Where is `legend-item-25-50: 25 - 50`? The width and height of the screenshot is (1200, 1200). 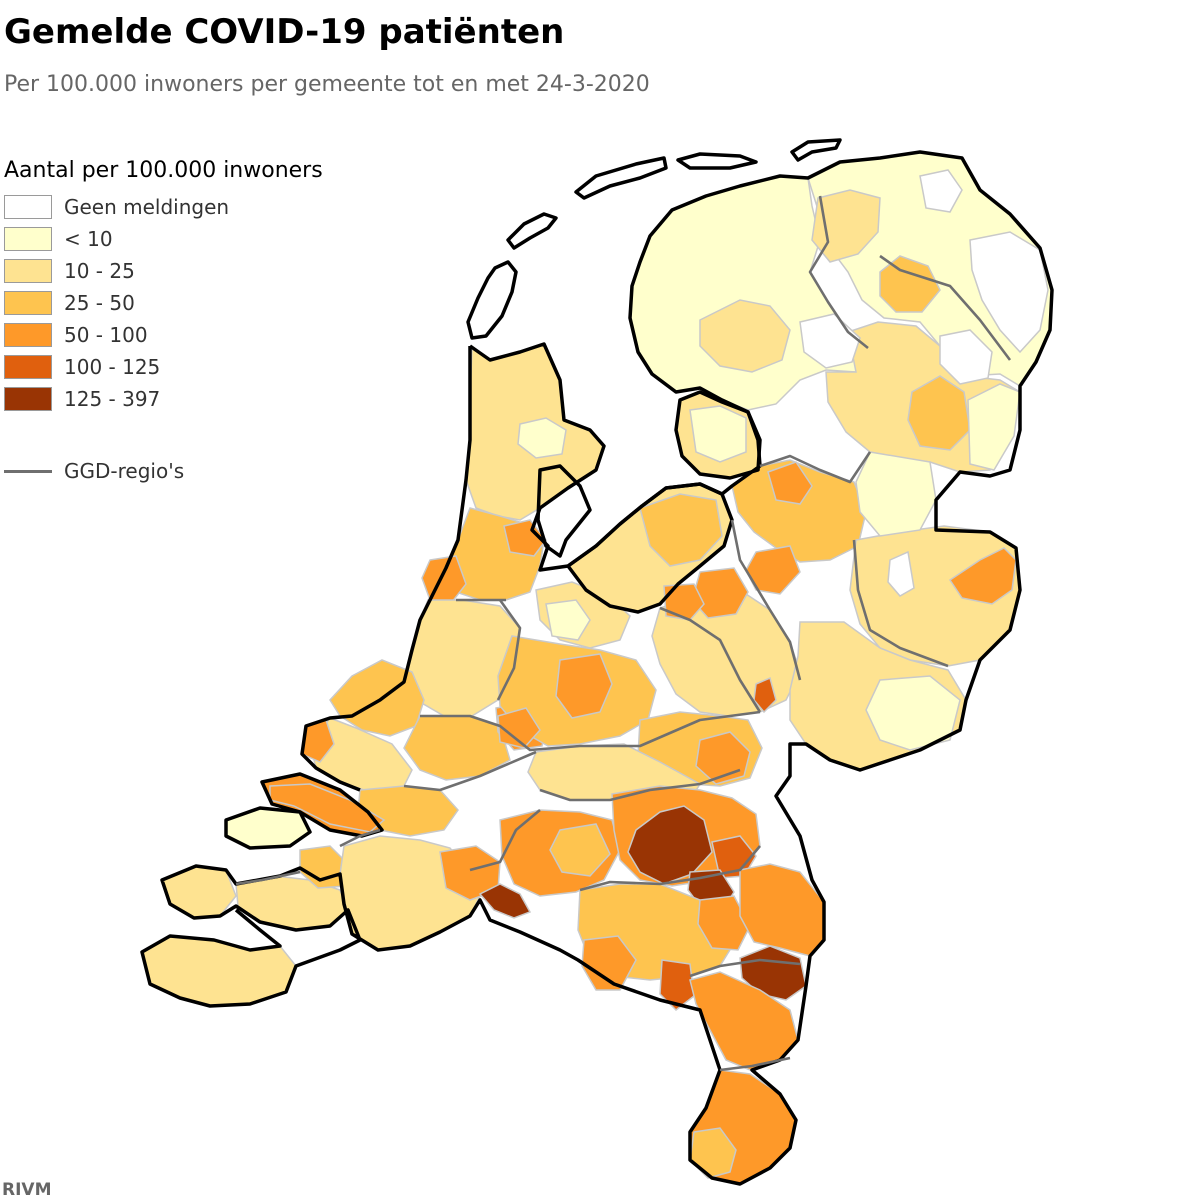
legend-item-25-50: 25 - 50 is located at coordinates (163, 303).